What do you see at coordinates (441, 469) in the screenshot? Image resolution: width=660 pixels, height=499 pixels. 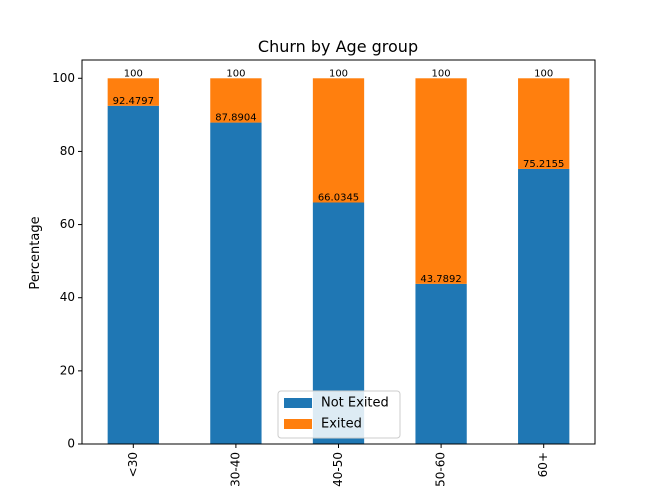 I see `x-tick-label-3: 50-60` at bounding box center [441, 469].